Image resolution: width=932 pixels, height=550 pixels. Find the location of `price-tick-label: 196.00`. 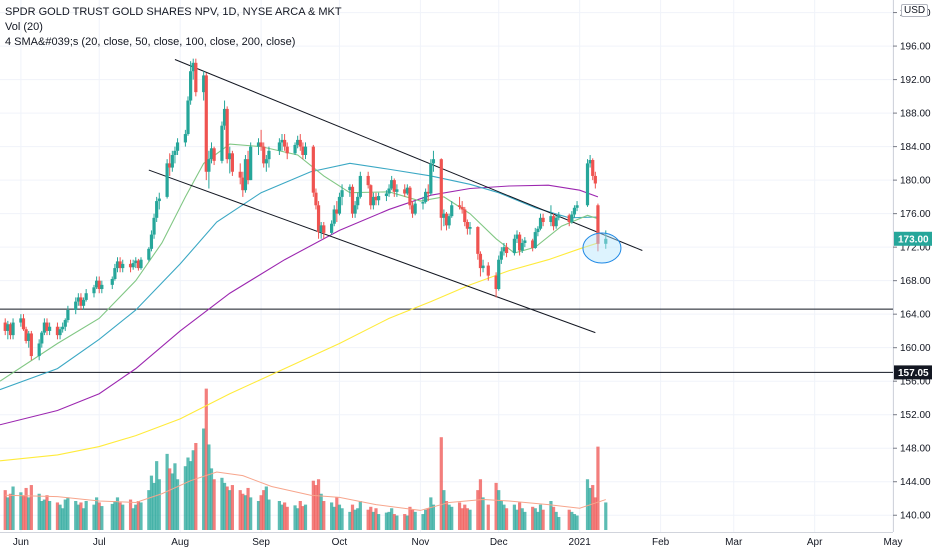

price-tick-label: 196.00 is located at coordinates (915, 47).